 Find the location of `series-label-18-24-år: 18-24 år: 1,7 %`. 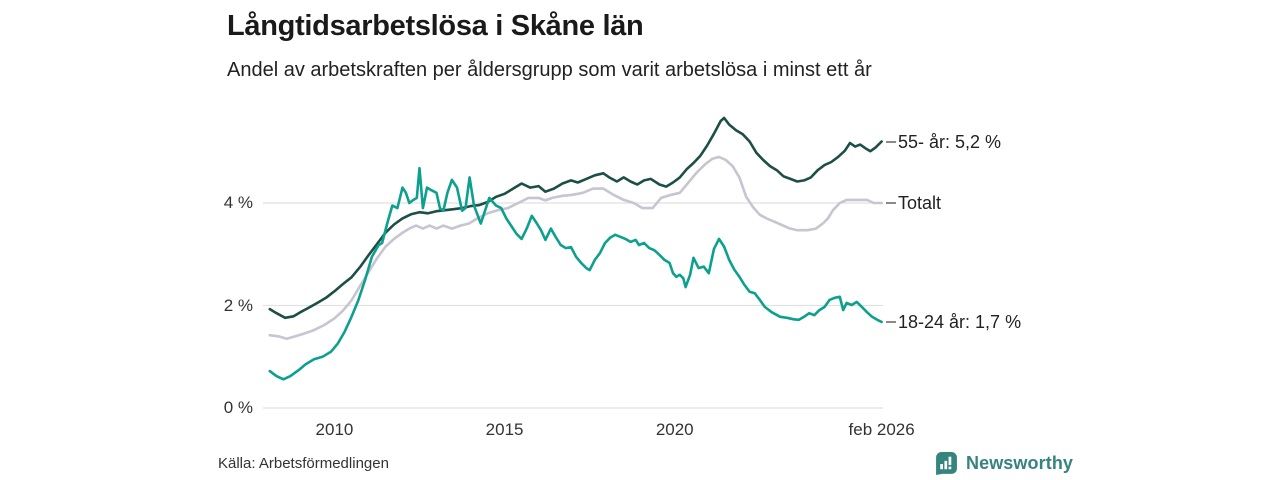

series-label-18-24-år: 18-24 år: 1,7 % is located at coordinates (953, 322).